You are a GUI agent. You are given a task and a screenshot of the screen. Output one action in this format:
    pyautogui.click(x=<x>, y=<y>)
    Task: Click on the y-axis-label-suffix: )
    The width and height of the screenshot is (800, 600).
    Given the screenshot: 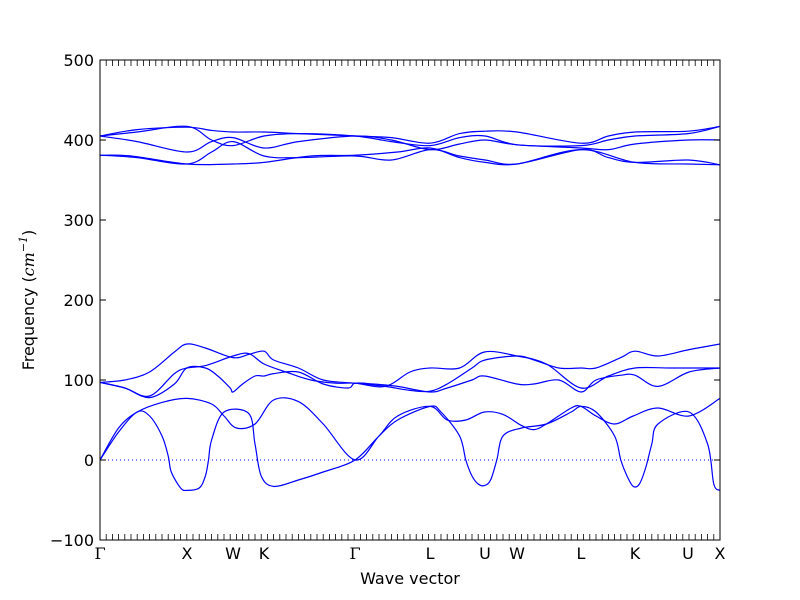 What is the action you would take?
    pyautogui.click(x=28, y=233)
    